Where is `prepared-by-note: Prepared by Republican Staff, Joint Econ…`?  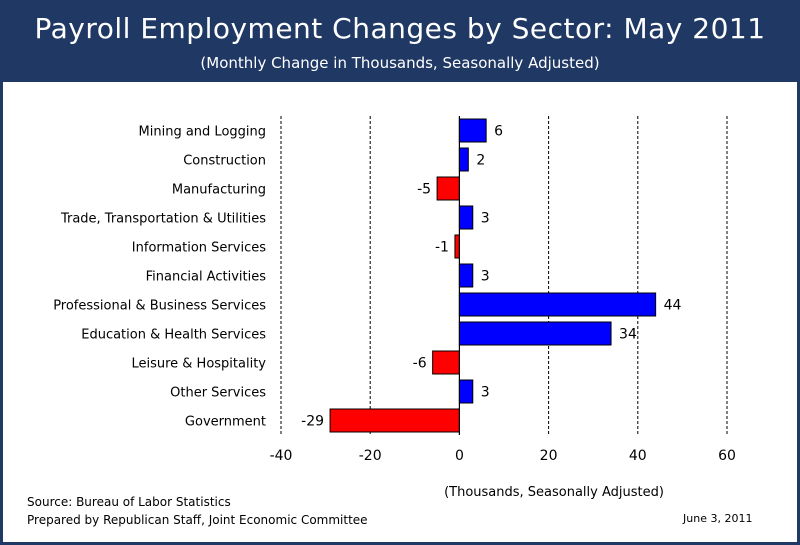 prepared-by-note: Prepared by Republican Staff, Joint Econ… is located at coordinates (197, 520).